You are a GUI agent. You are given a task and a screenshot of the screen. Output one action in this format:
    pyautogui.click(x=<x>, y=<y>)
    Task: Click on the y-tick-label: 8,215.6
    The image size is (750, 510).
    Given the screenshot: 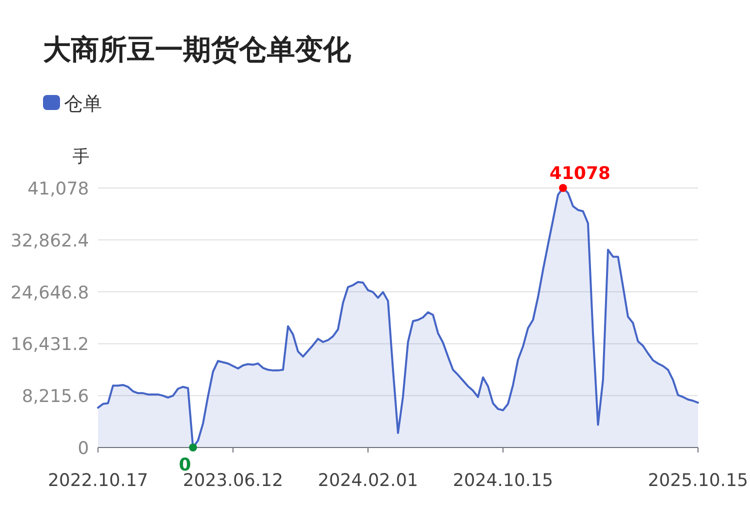 What is the action you would take?
    pyautogui.click(x=55, y=397)
    